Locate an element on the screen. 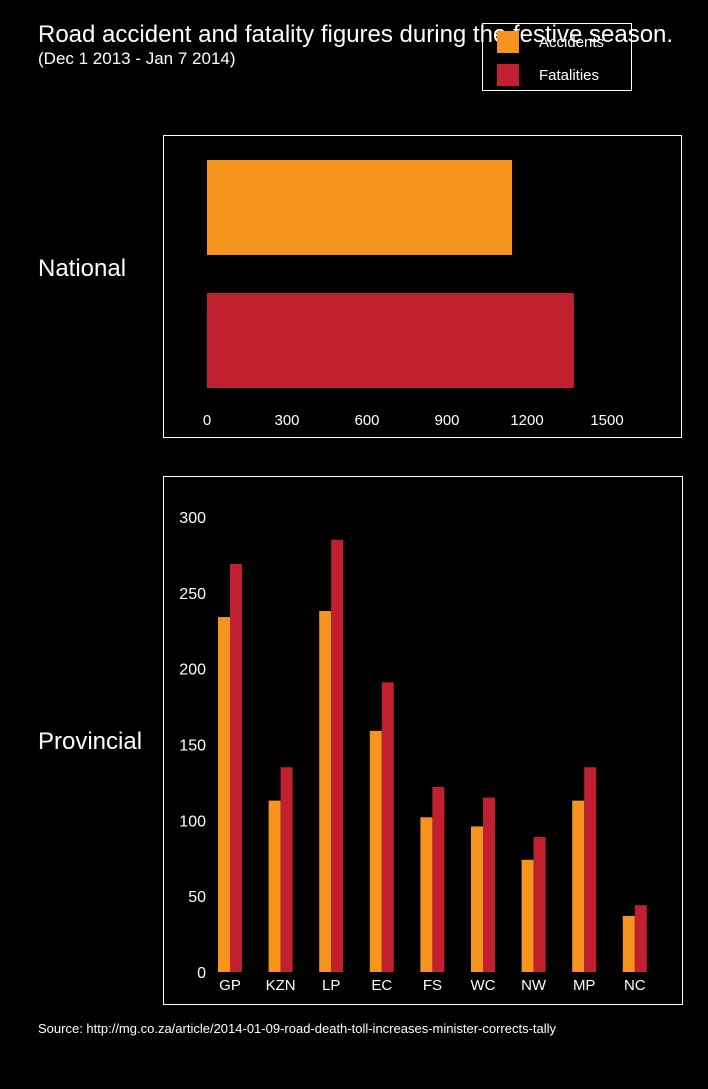 The image size is (708, 1089). provincial-bar-kzn-accidents is located at coordinates (274, 886).